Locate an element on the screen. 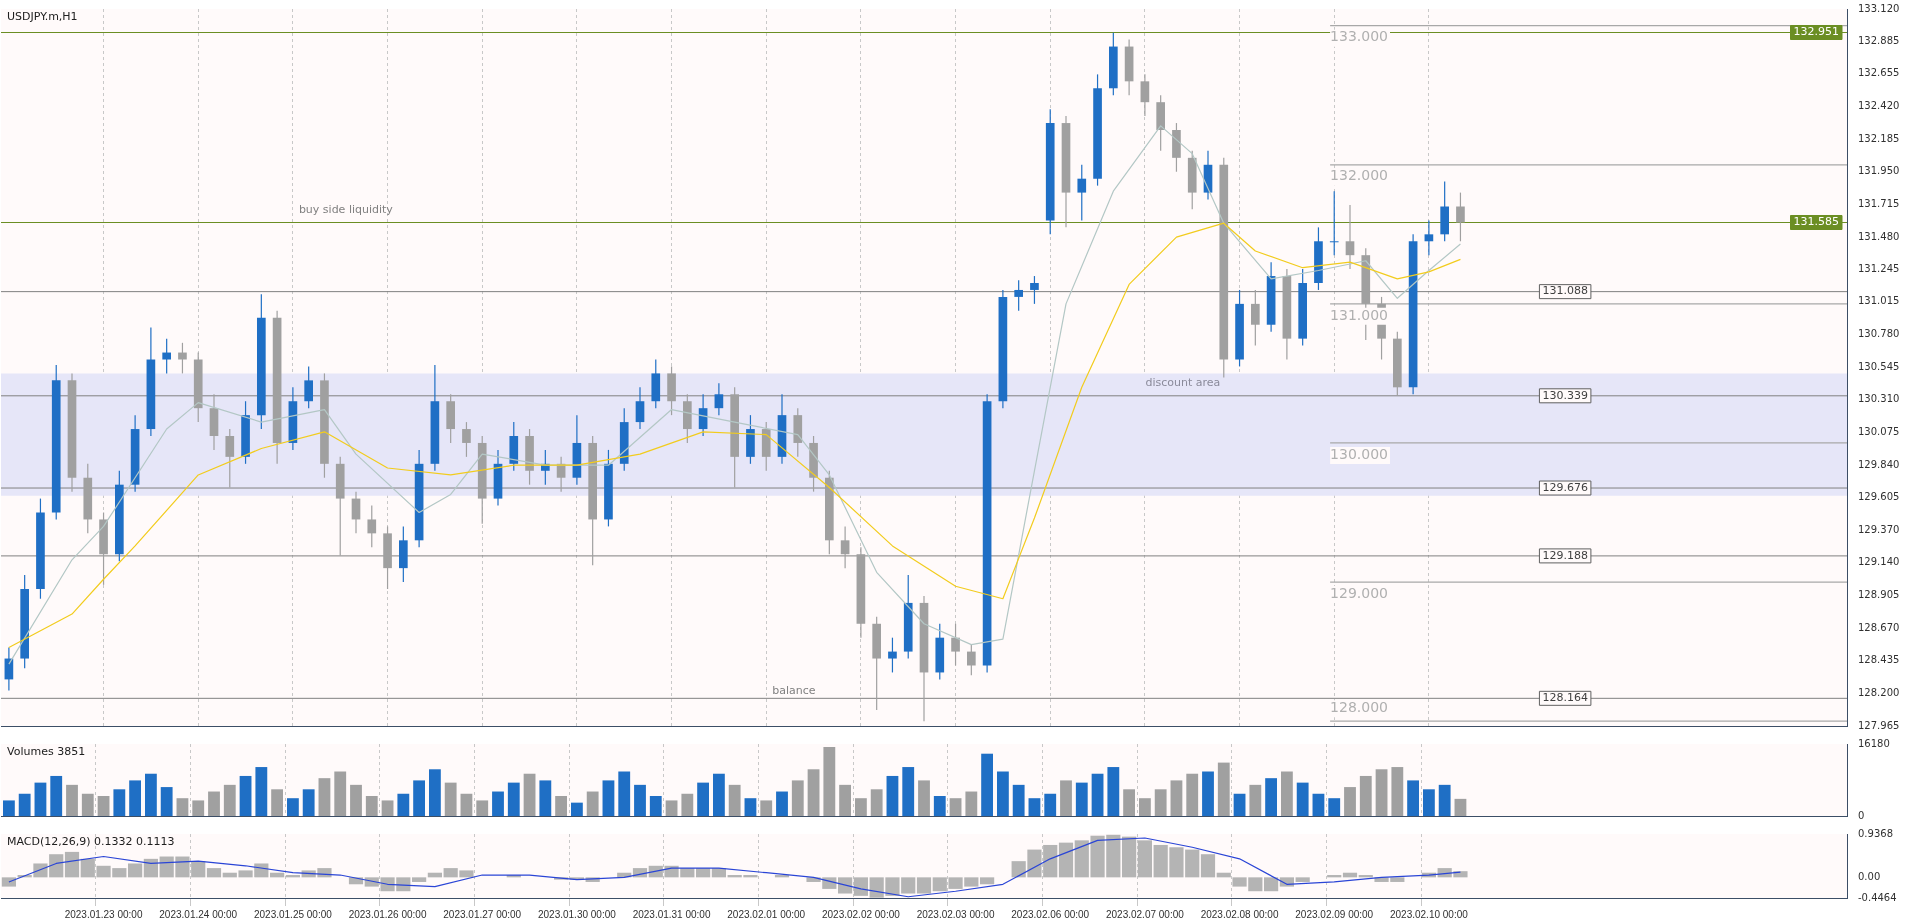  x-tick-label: 2023.01.30 00:00 is located at coordinates (577, 914).